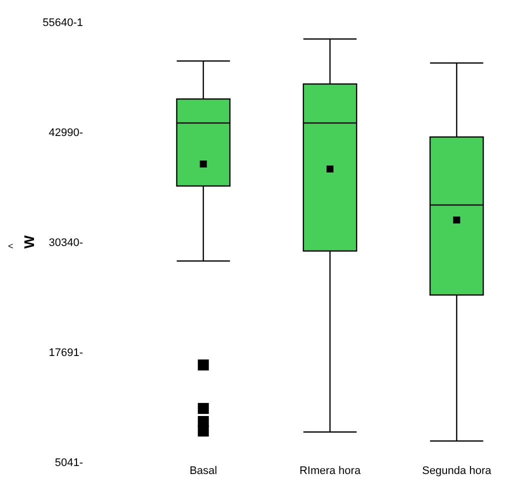 This screenshot has height=485, width=525. Describe the element at coordinates (69, 462) in the screenshot. I see `y-tick-label: 5041-` at that location.